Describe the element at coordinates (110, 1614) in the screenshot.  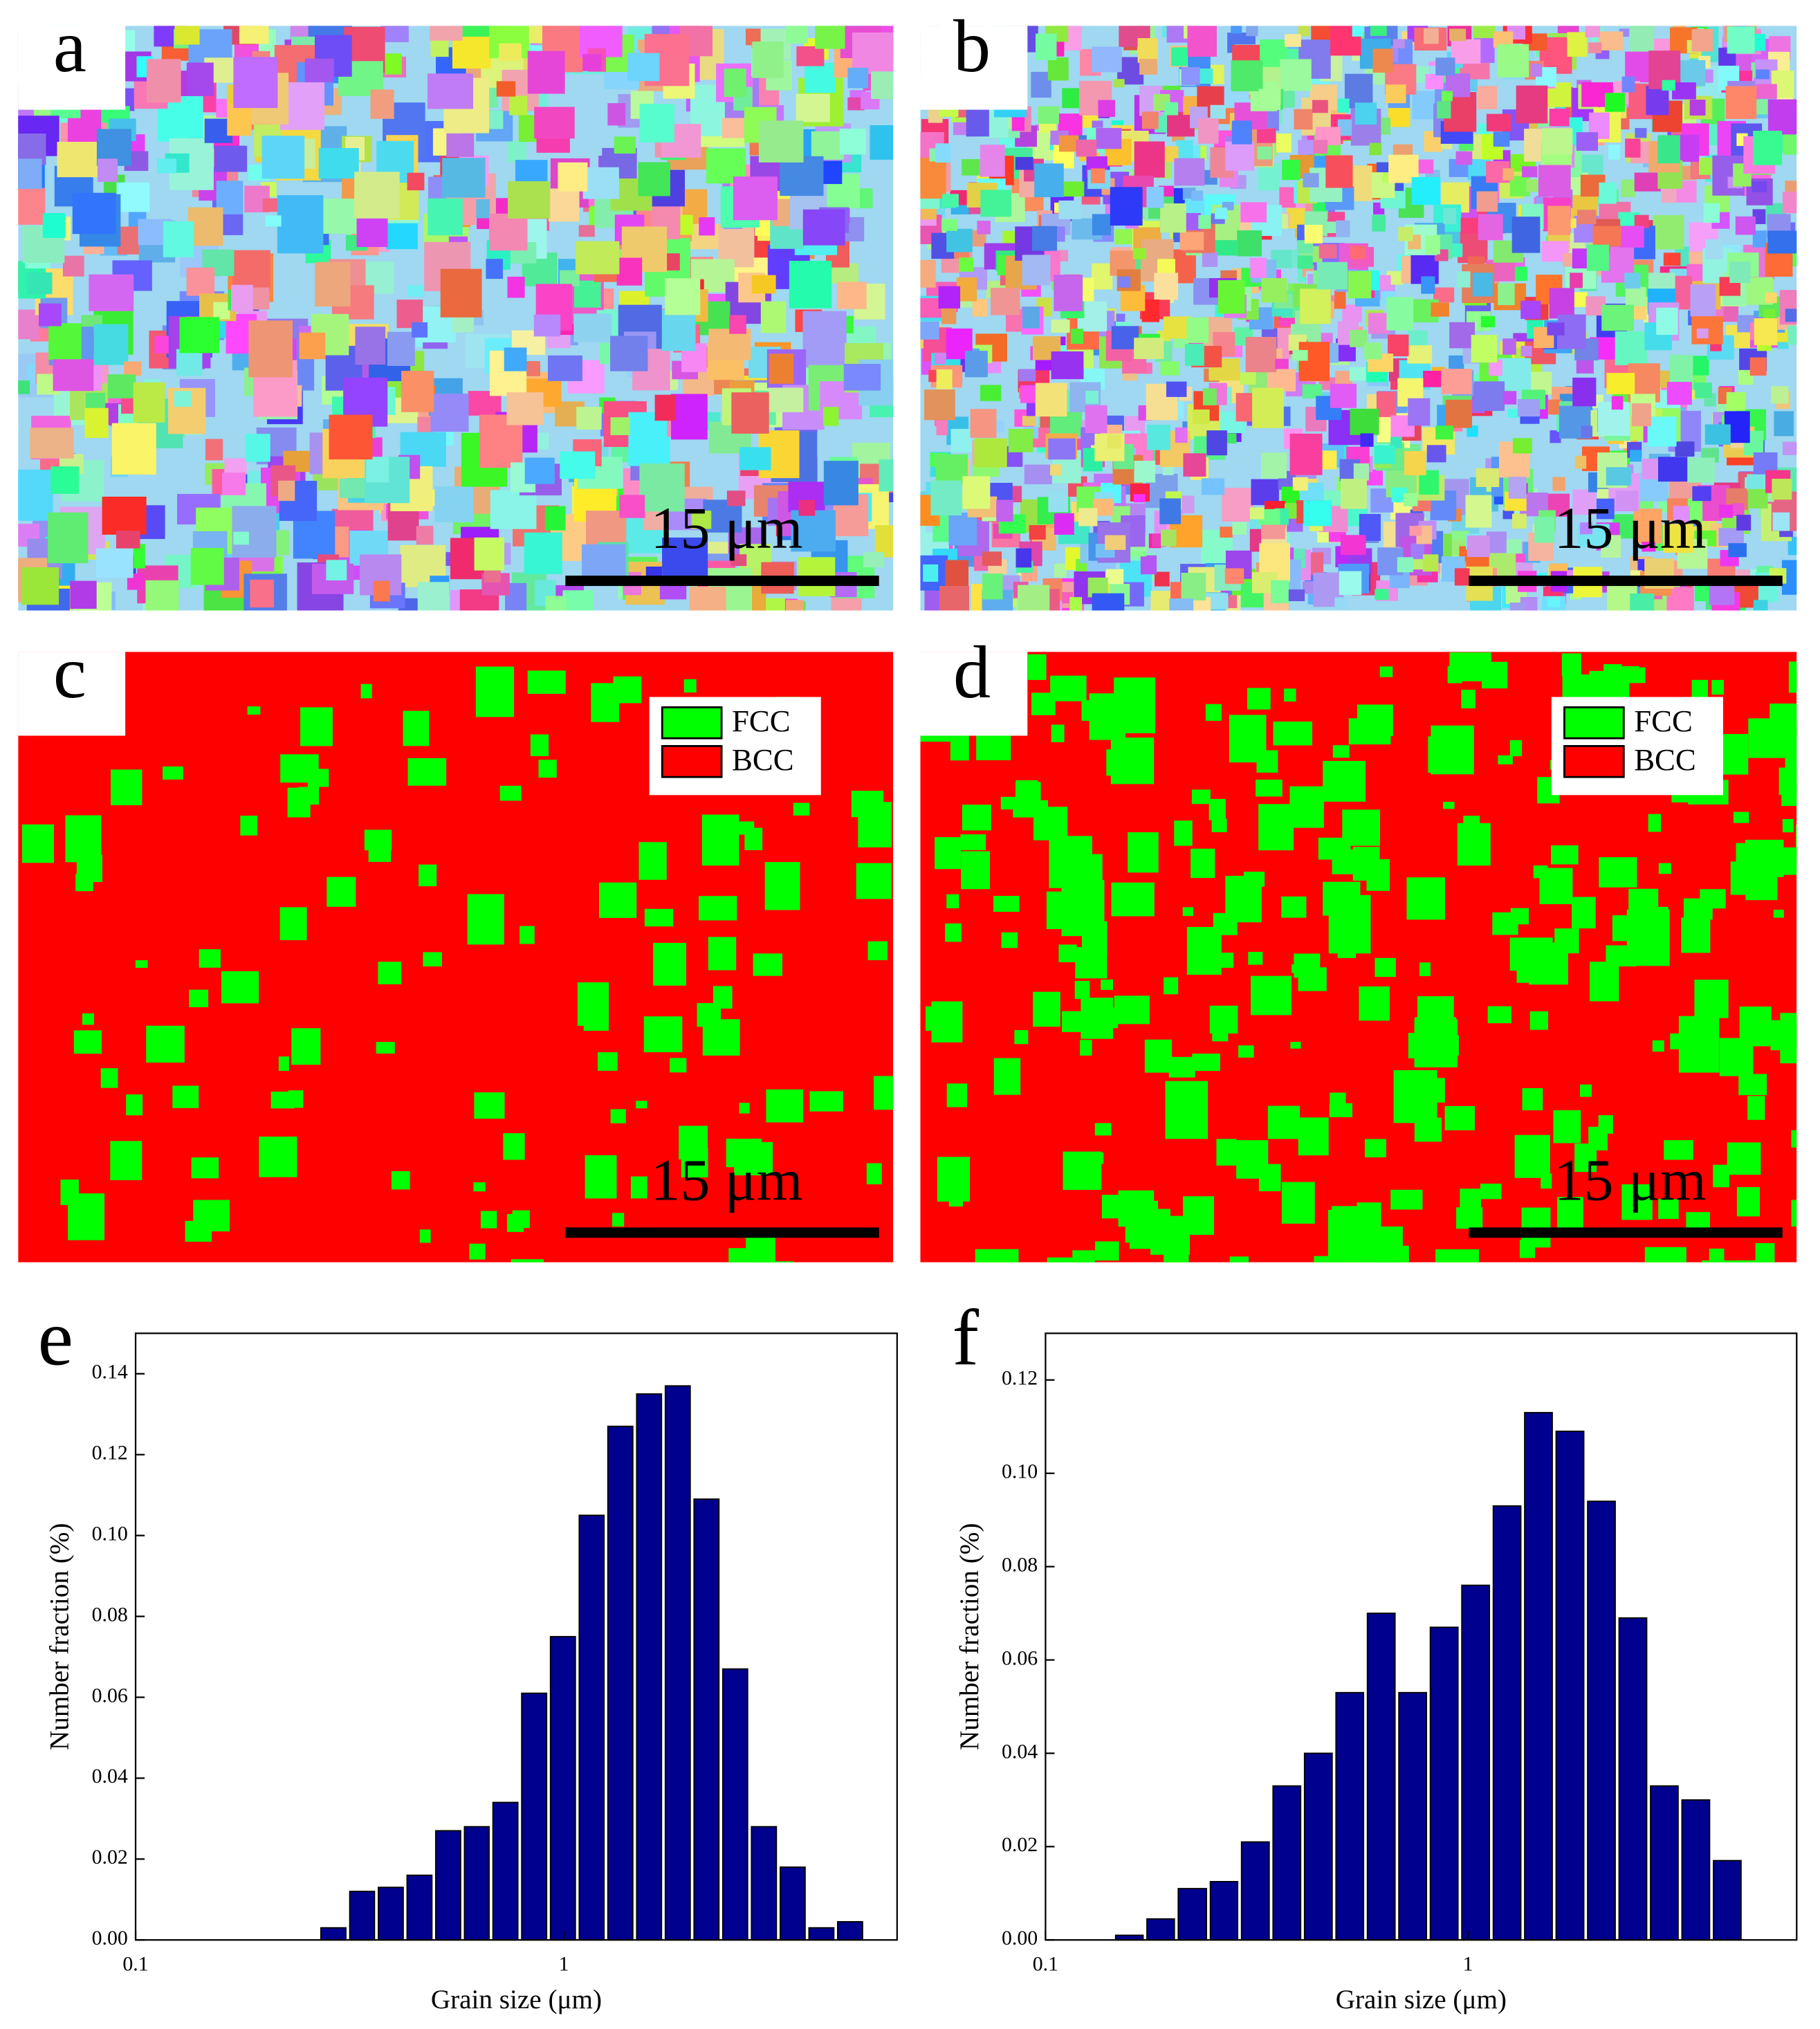
I see `y-tick-label: 0.08` at that location.